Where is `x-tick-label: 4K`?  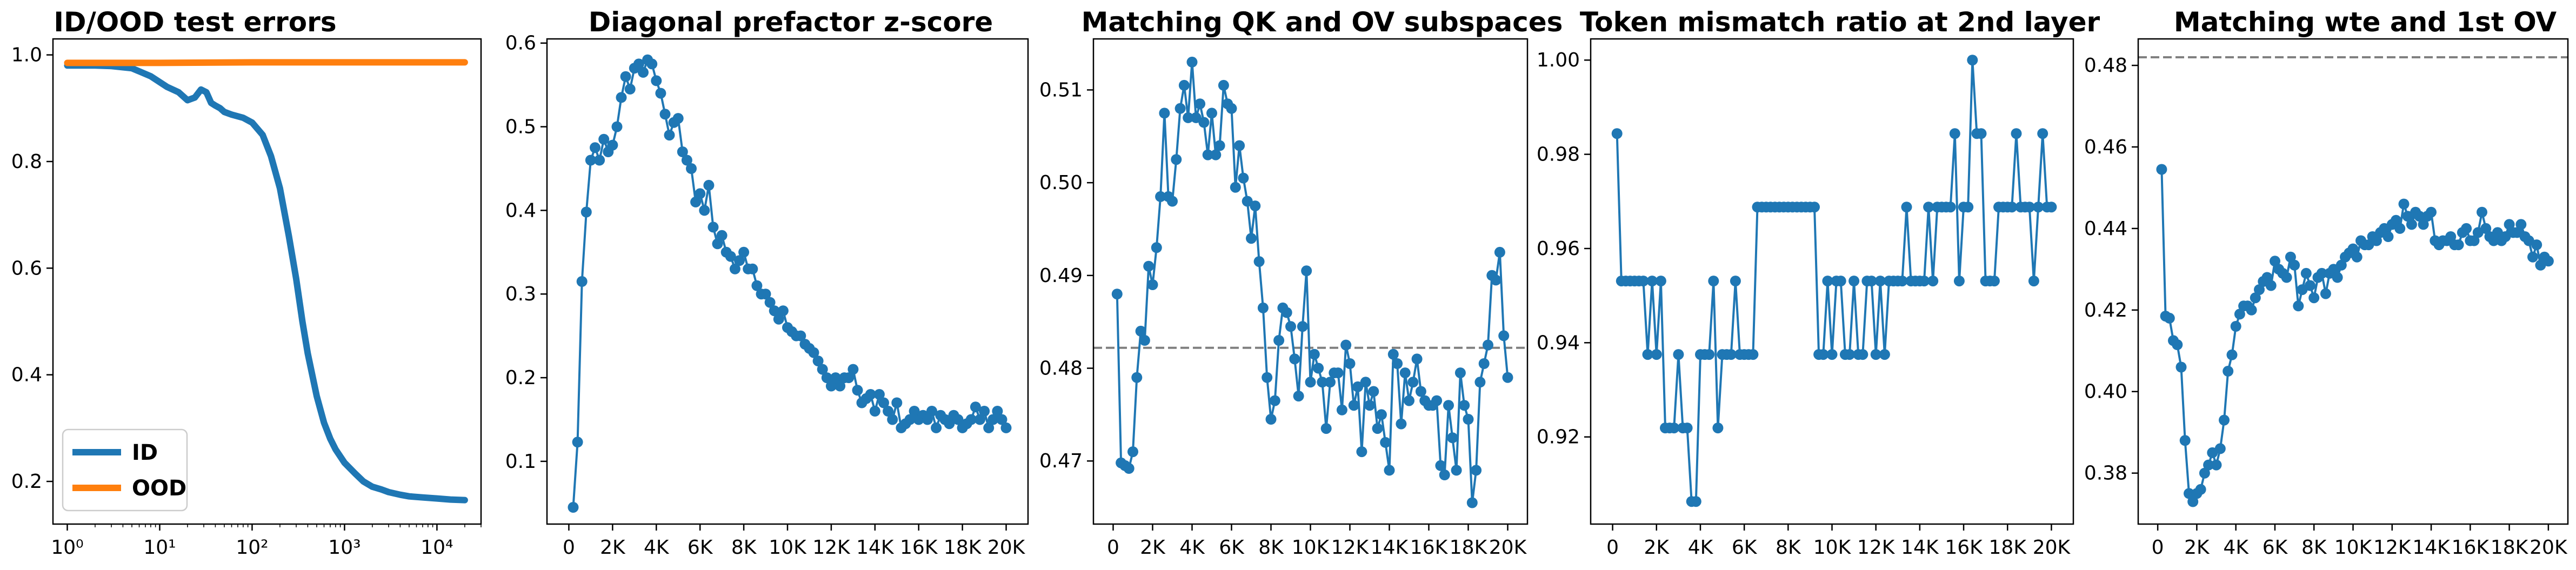
x-tick-label: 4K is located at coordinates (657, 548).